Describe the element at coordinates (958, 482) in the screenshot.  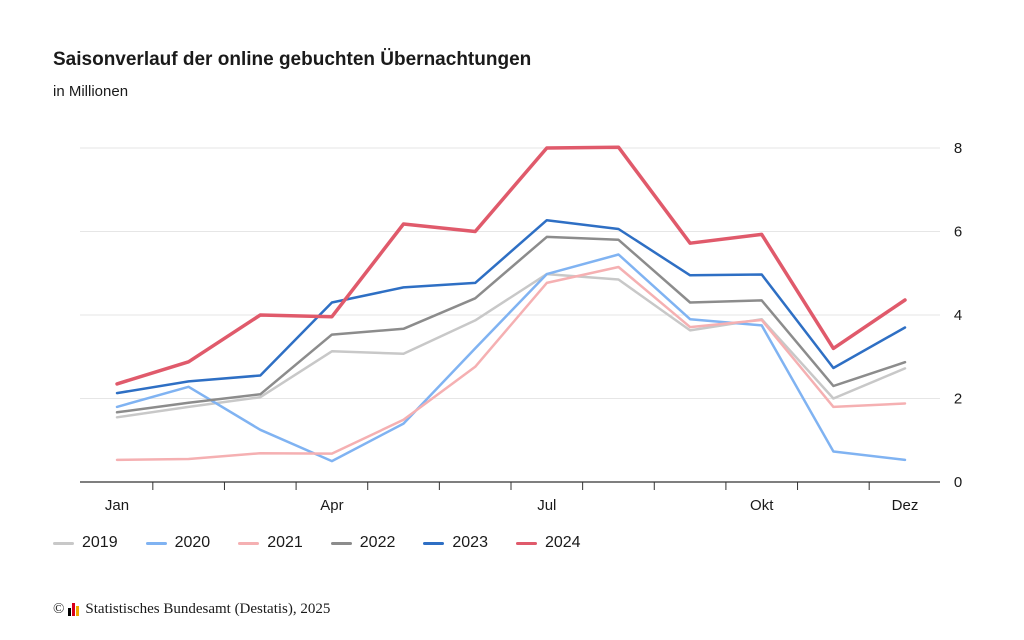
I see `y-tick-label: 0` at that location.